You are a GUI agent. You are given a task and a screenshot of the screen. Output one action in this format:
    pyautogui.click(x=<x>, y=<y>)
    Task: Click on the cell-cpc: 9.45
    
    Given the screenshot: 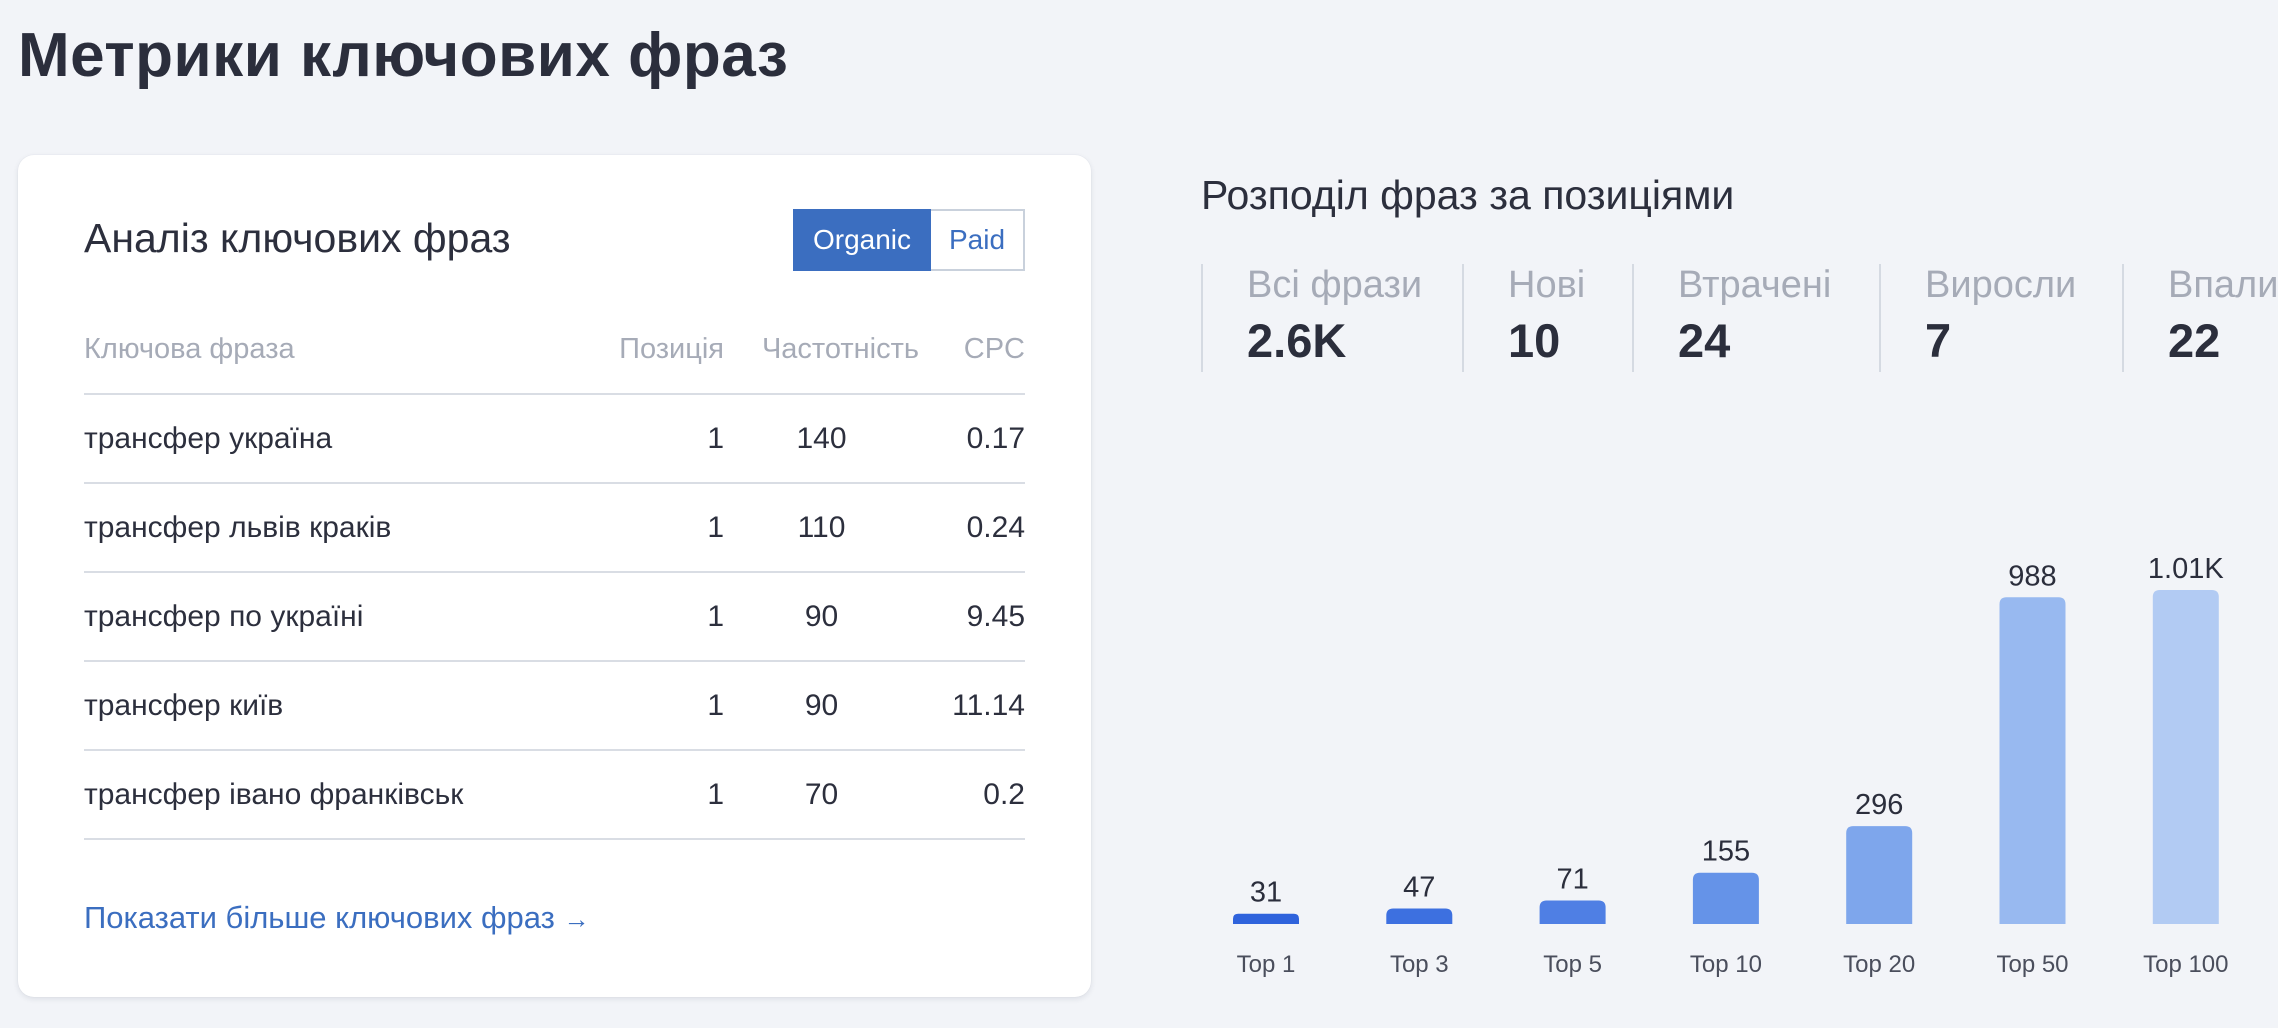 What is the action you would take?
    pyautogui.click(x=995, y=616)
    